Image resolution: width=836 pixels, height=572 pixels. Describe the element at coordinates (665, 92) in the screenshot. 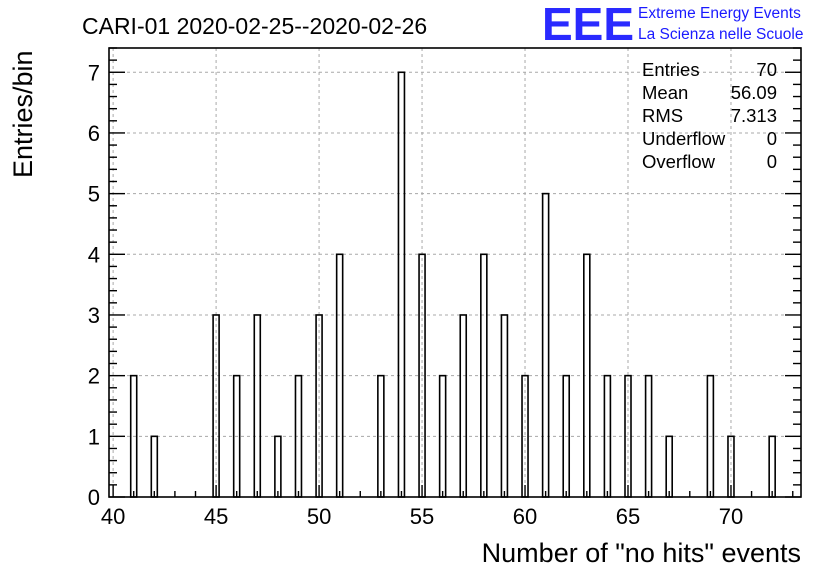

I see `stats-mean-label: Mean` at that location.